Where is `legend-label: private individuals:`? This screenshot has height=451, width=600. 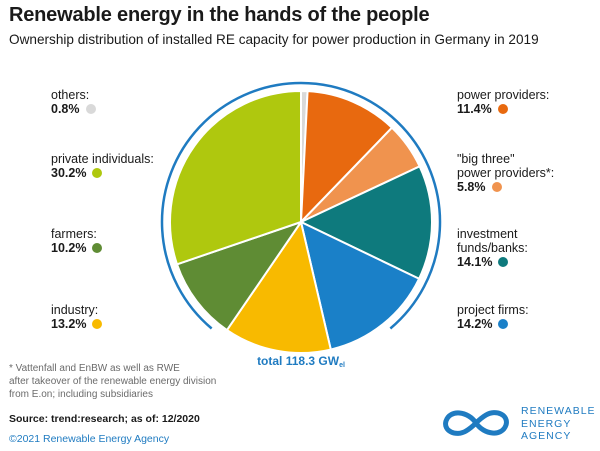
legend-label: private individuals: is located at coordinates (102, 159).